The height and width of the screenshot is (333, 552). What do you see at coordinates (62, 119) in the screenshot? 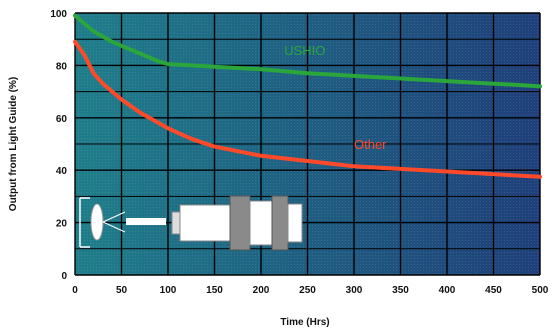
I see `y-tick-label: 60` at bounding box center [62, 119].